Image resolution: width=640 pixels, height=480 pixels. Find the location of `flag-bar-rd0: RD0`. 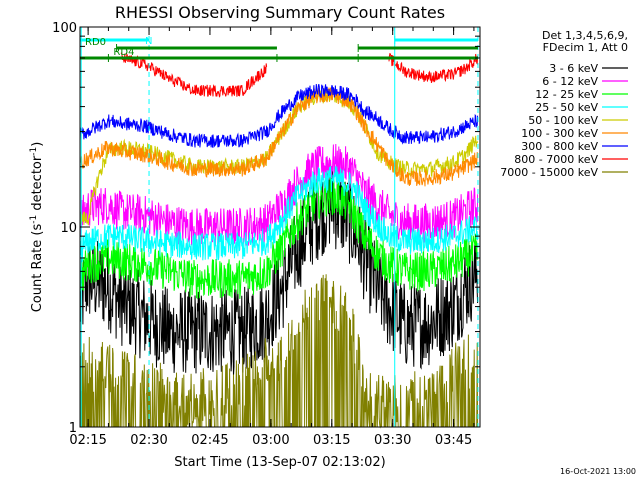

flag-bar-rd0: RD0 is located at coordinates (281, 44).